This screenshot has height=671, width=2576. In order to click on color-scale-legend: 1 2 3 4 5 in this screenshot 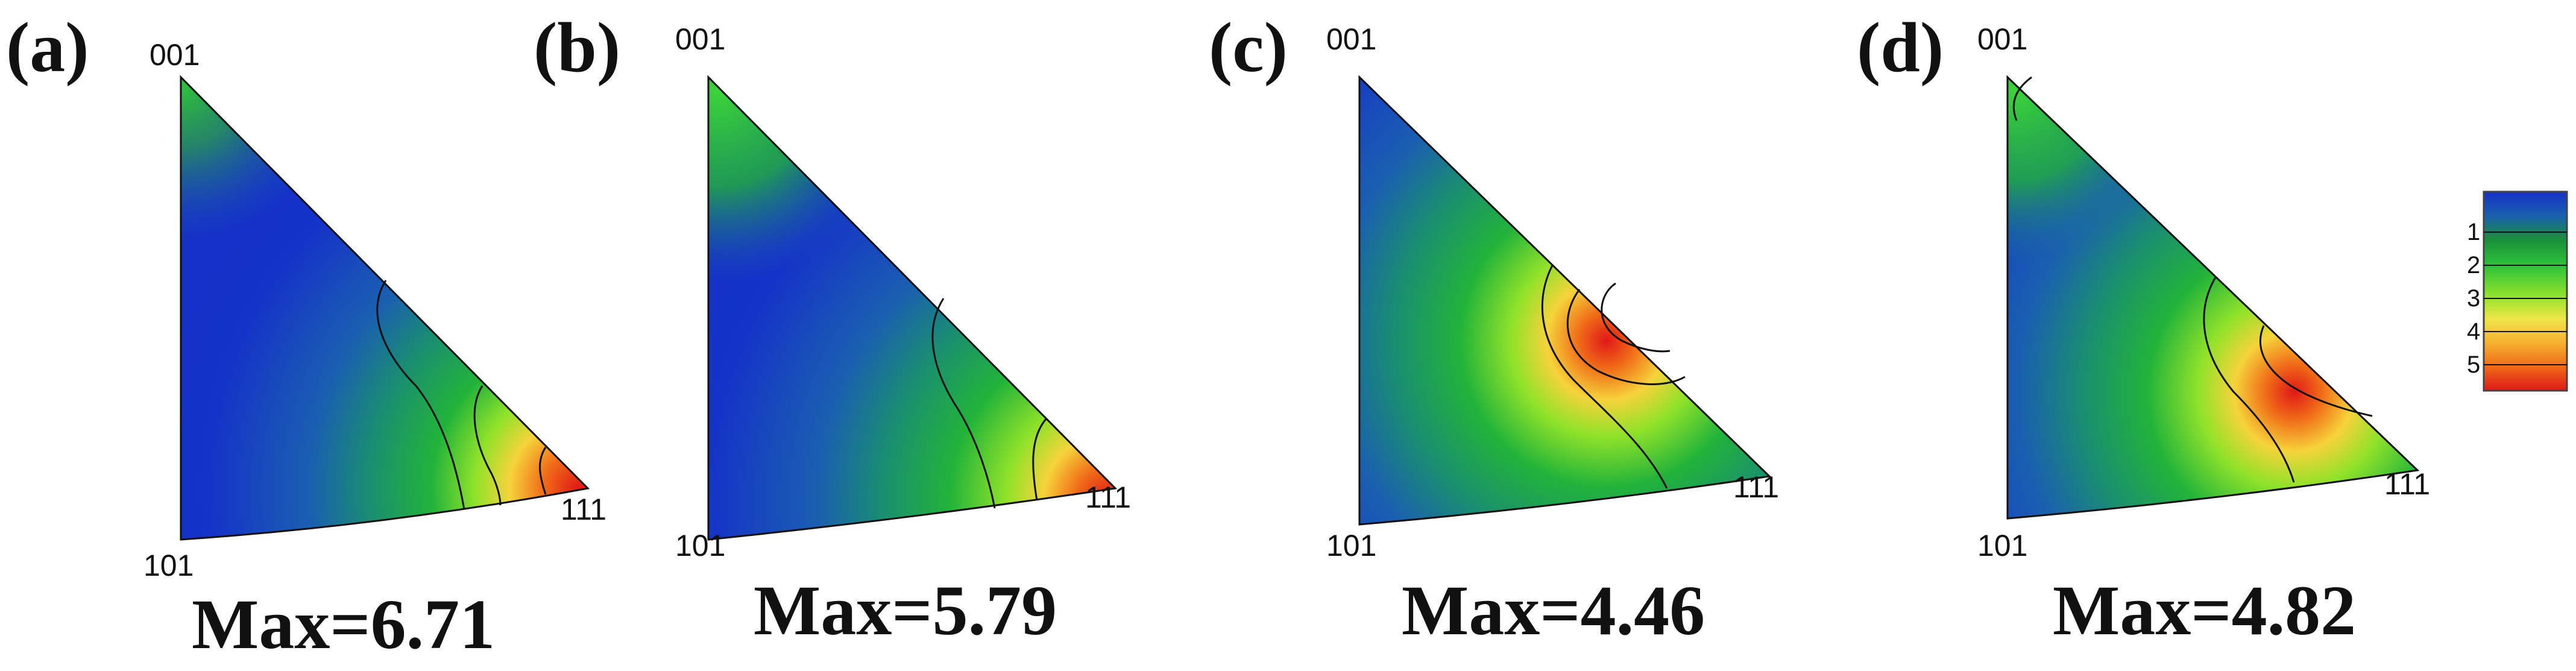, I will do `click(2517, 291)`.